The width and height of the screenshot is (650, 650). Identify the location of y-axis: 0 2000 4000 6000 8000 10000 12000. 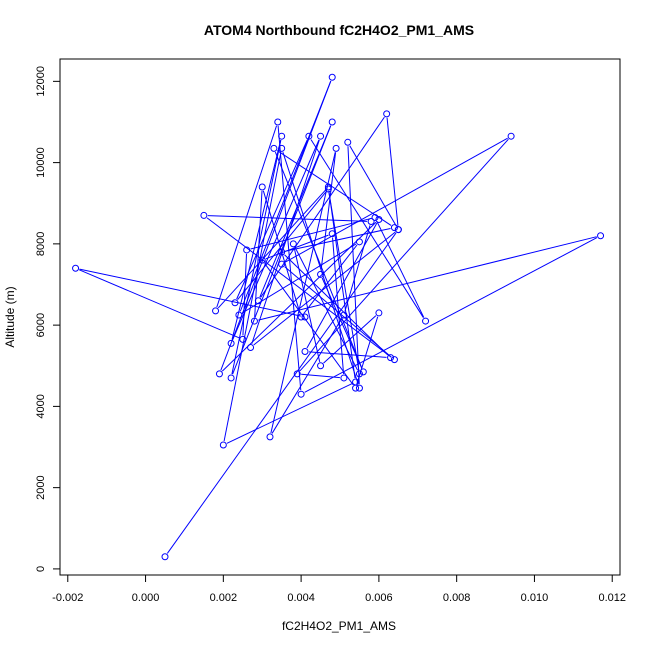
(47, 319).